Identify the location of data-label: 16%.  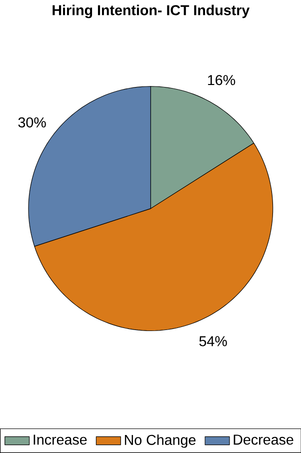
(221, 80).